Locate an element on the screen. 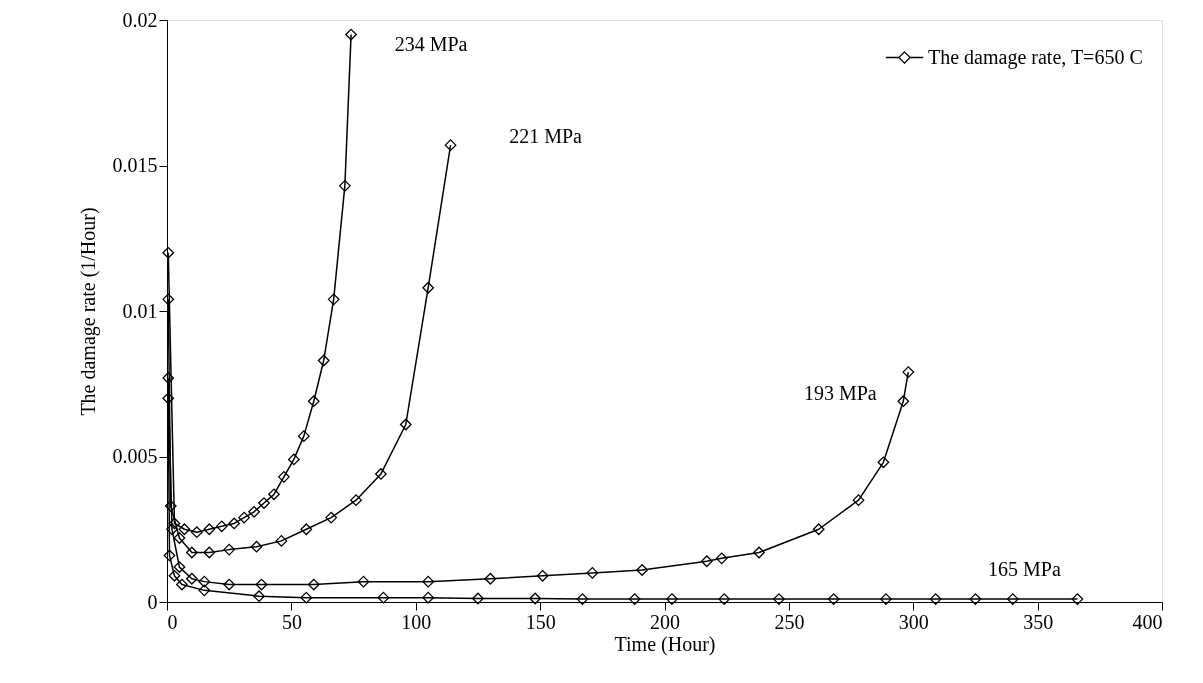 This screenshot has height=683, width=1203. text: 221 MPa is located at coordinates (546, 136).